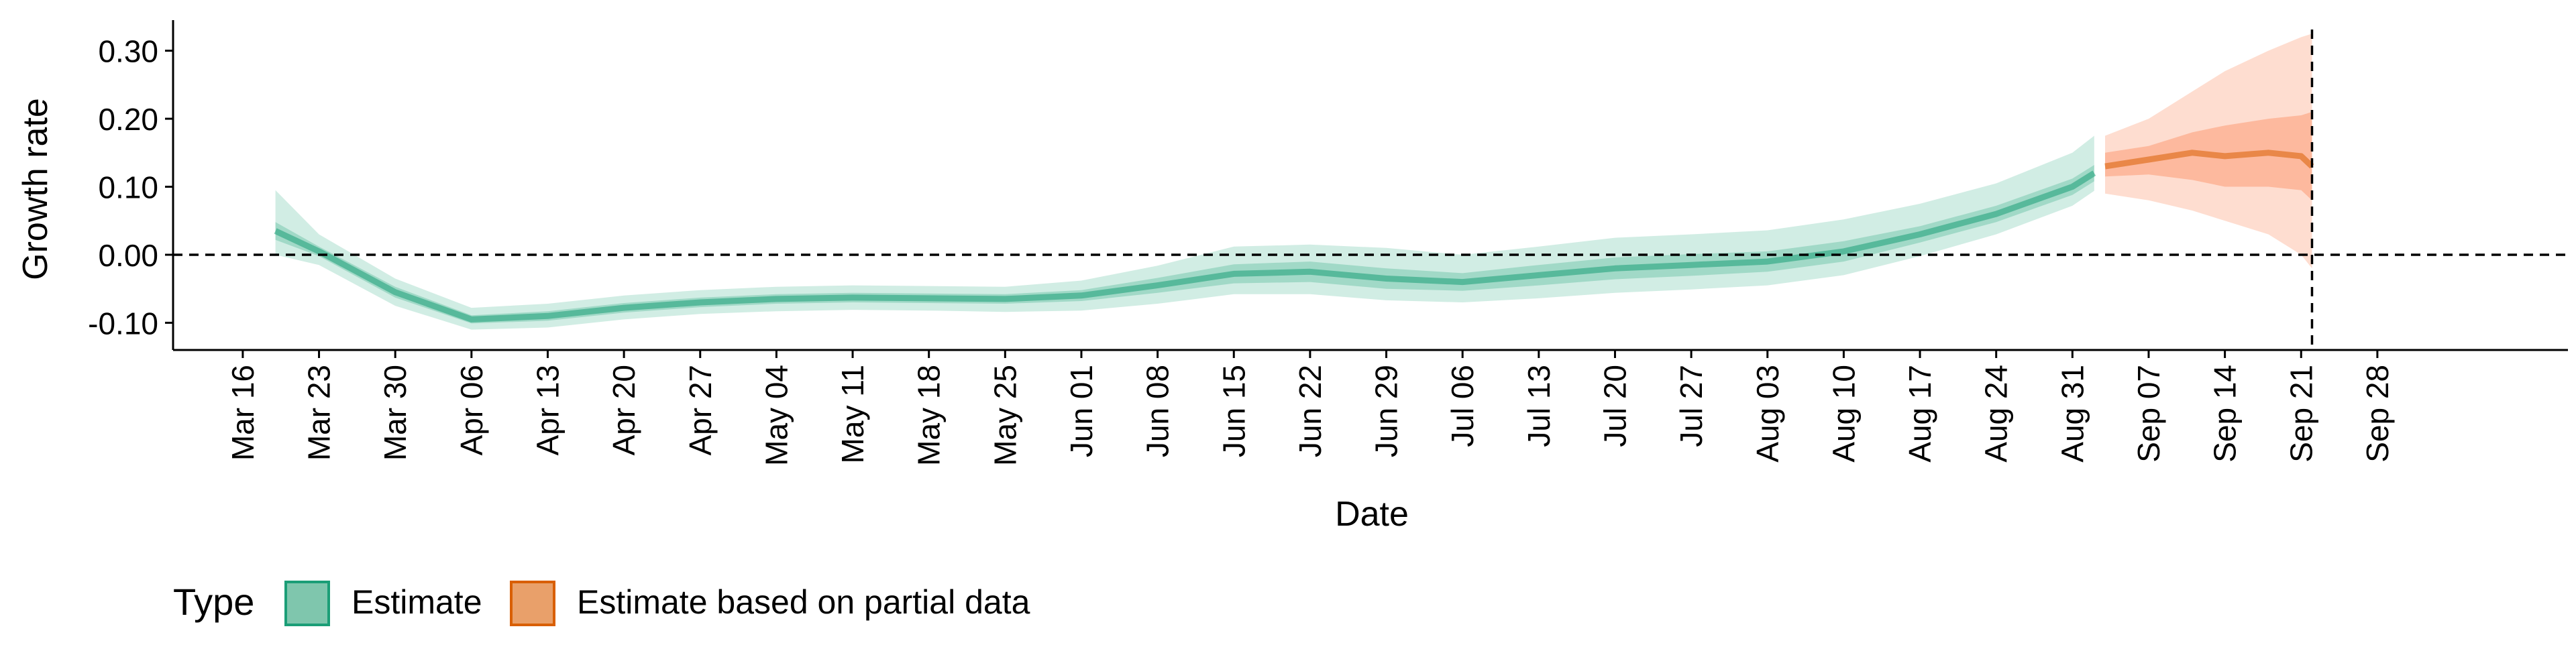 The height and width of the screenshot is (647, 2576). I want to click on x-tick-label: Apr 20, so click(623, 411).